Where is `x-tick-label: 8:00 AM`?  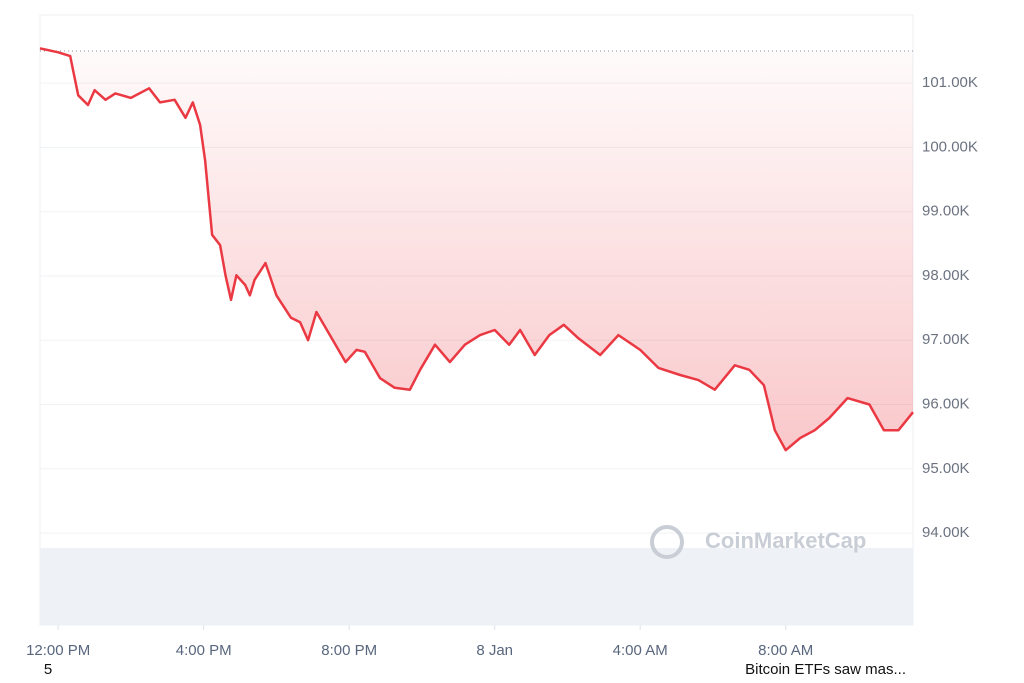
x-tick-label: 8:00 AM is located at coordinates (785, 650).